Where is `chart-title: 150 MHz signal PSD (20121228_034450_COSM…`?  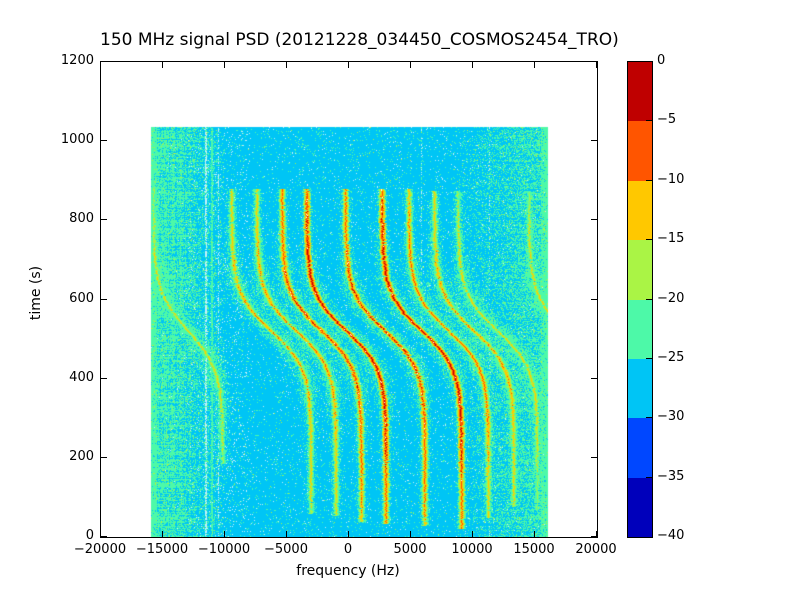
chart-title: 150 MHz signal PSD (20121228_034450_COSM… is located at coordinates (359, 40).